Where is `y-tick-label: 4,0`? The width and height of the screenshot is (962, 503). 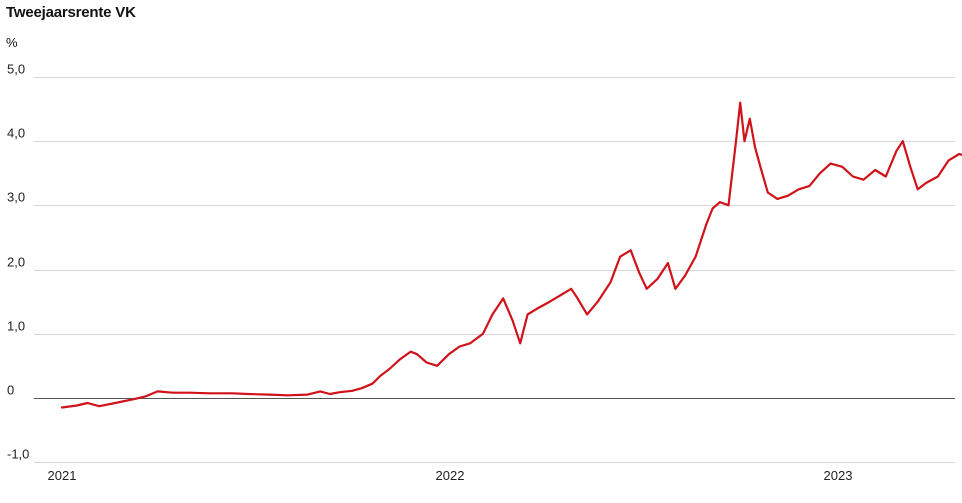
y-tick-label: 4,0 is located at coordinates (16, 133).